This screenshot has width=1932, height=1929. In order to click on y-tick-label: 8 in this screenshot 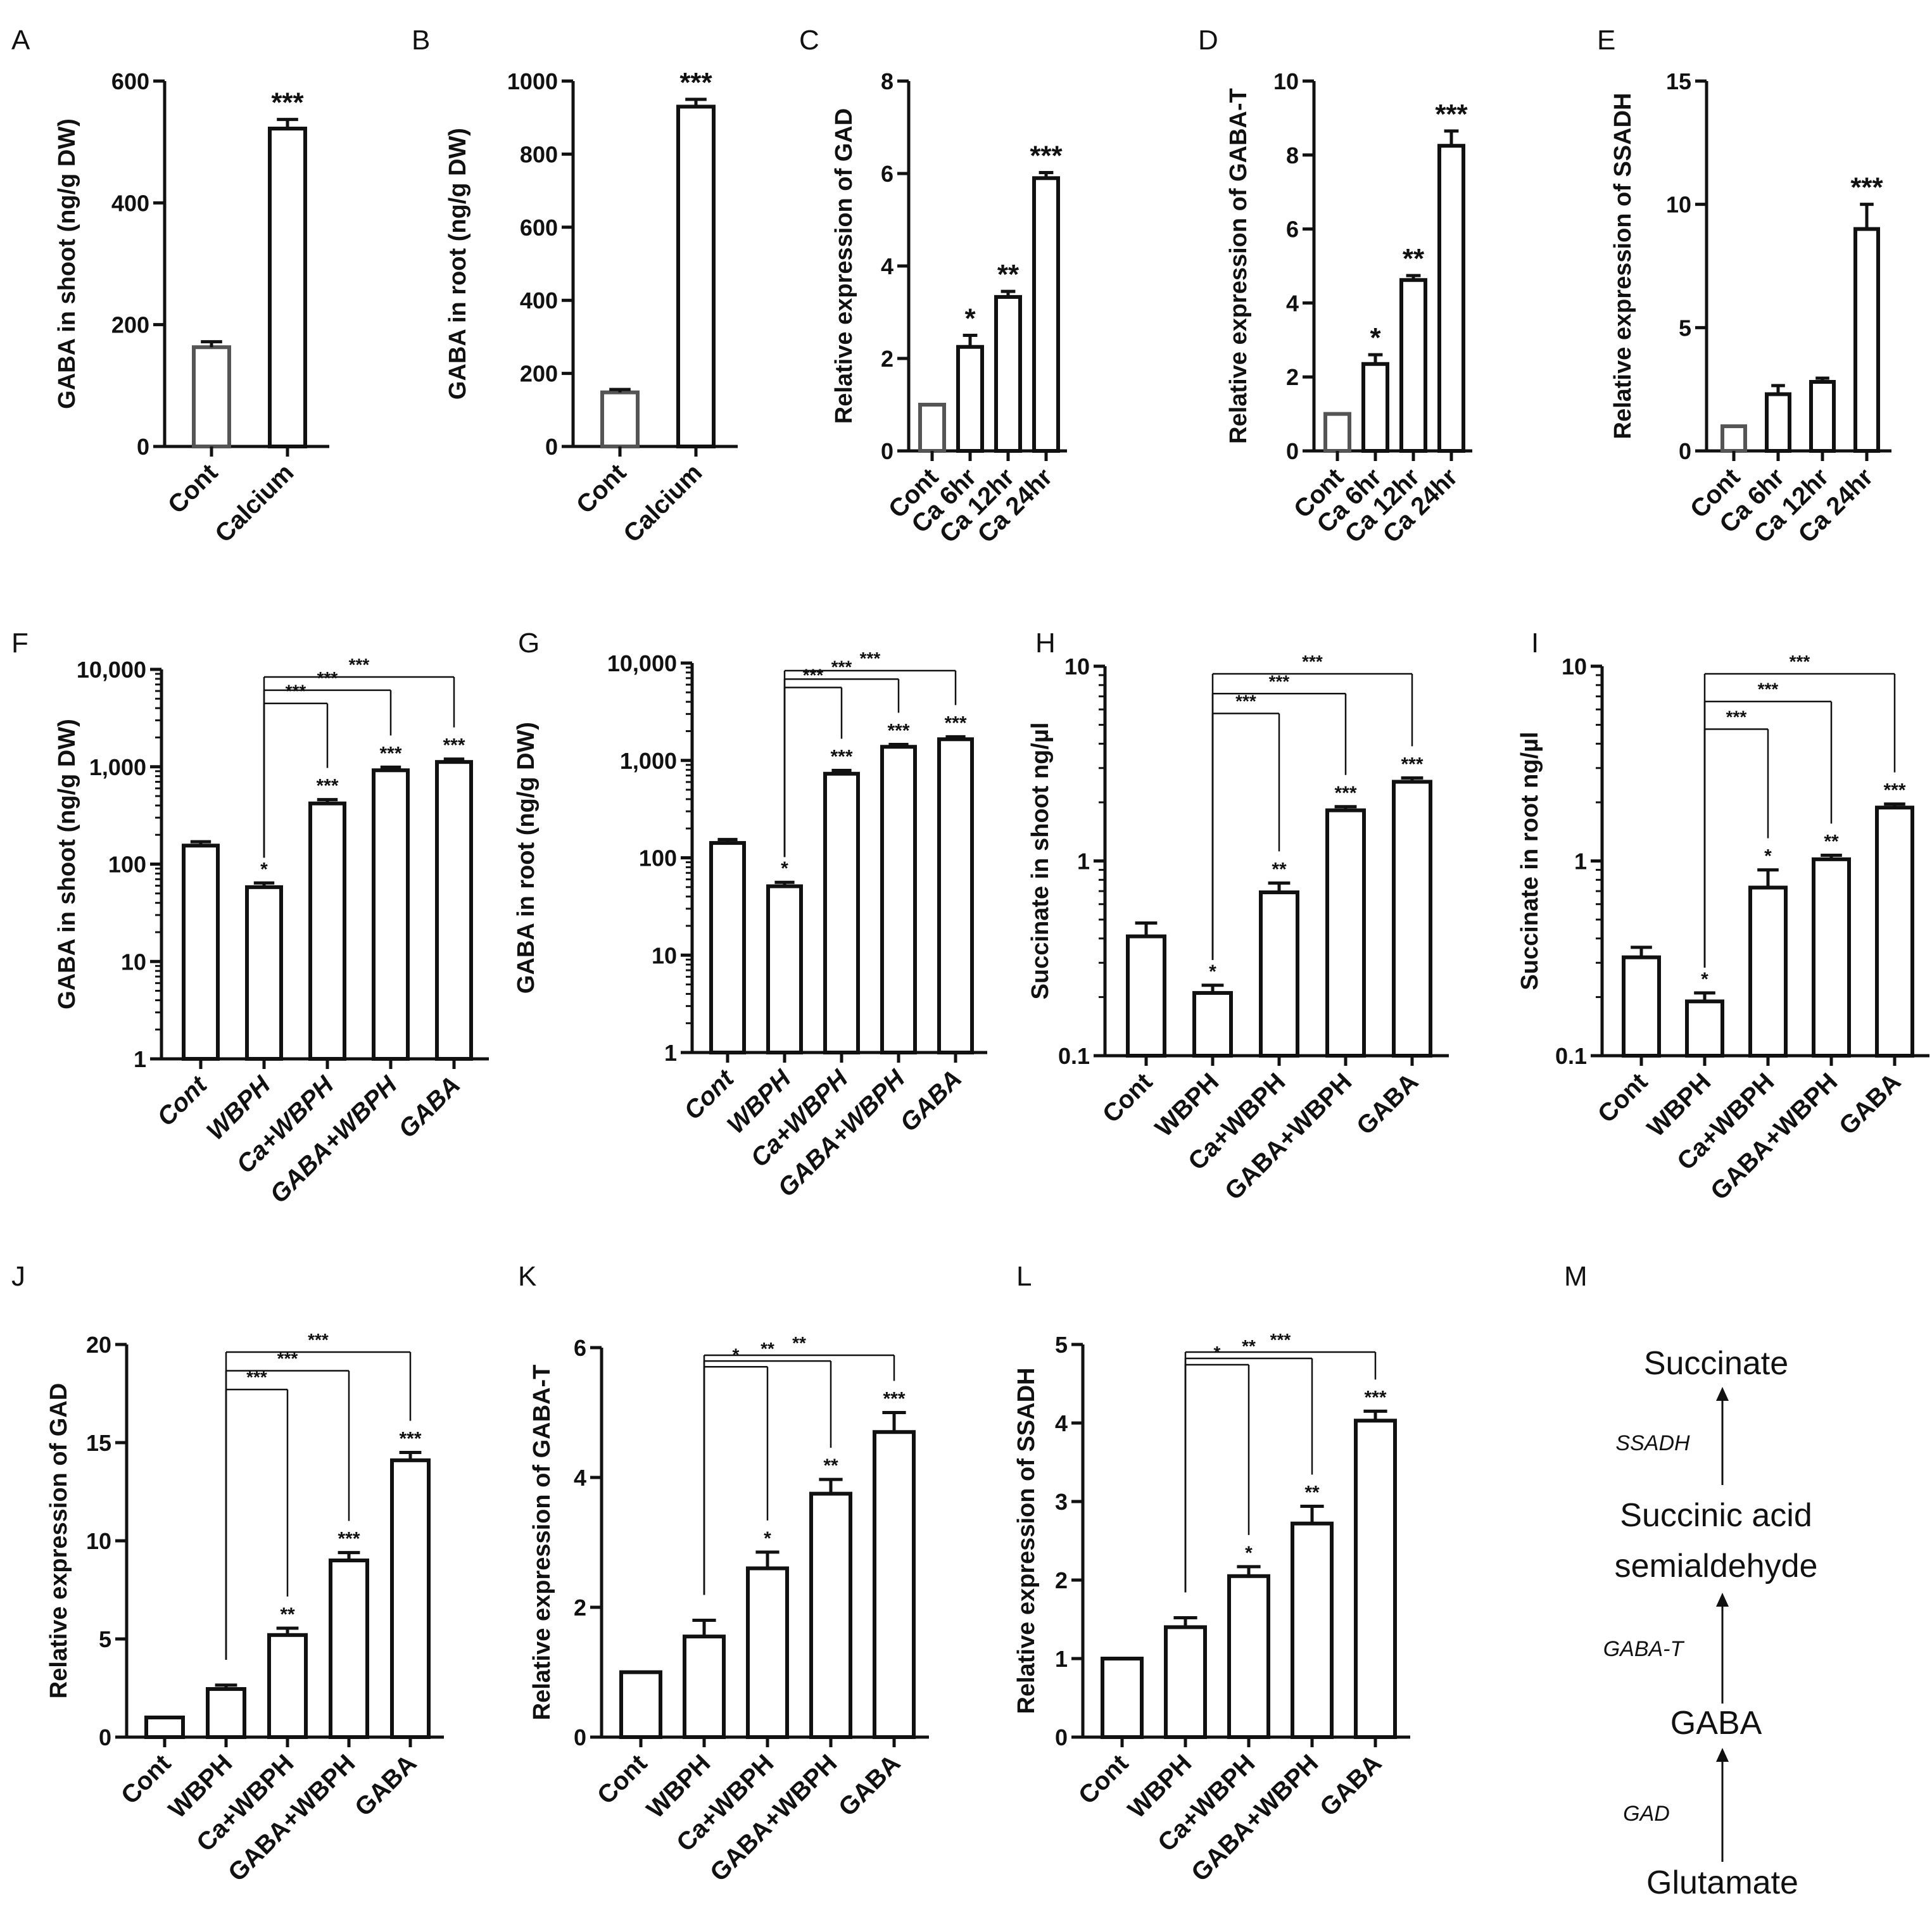, I will do `click(1292, 155)`.